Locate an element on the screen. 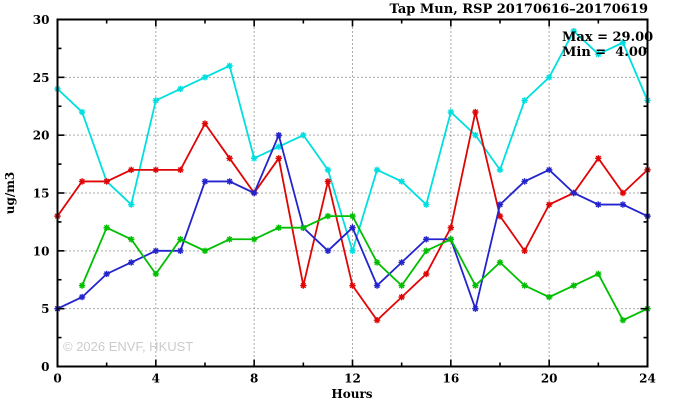  x-tick-label: 20 is located at coordinates (549, 379).